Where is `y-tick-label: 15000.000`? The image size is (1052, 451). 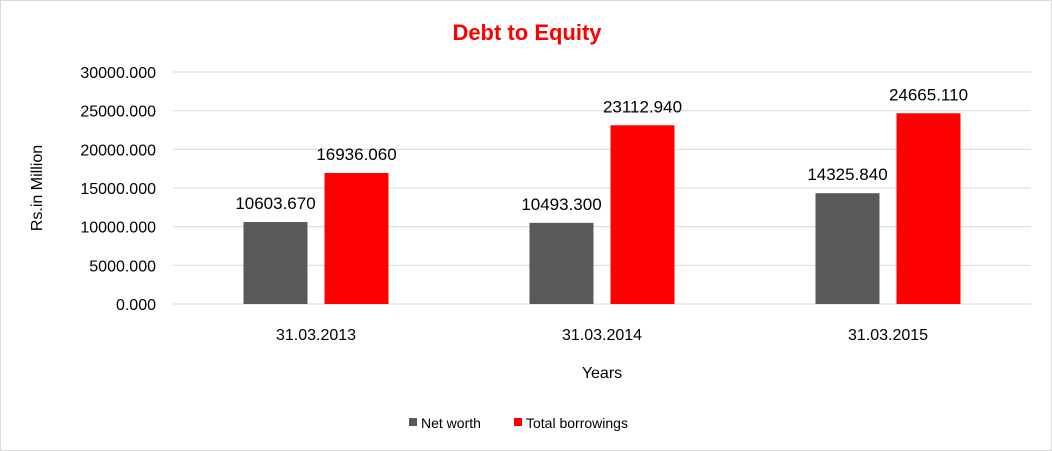 y-tick-label: 15000.000 is located at coordinates (118, 189).